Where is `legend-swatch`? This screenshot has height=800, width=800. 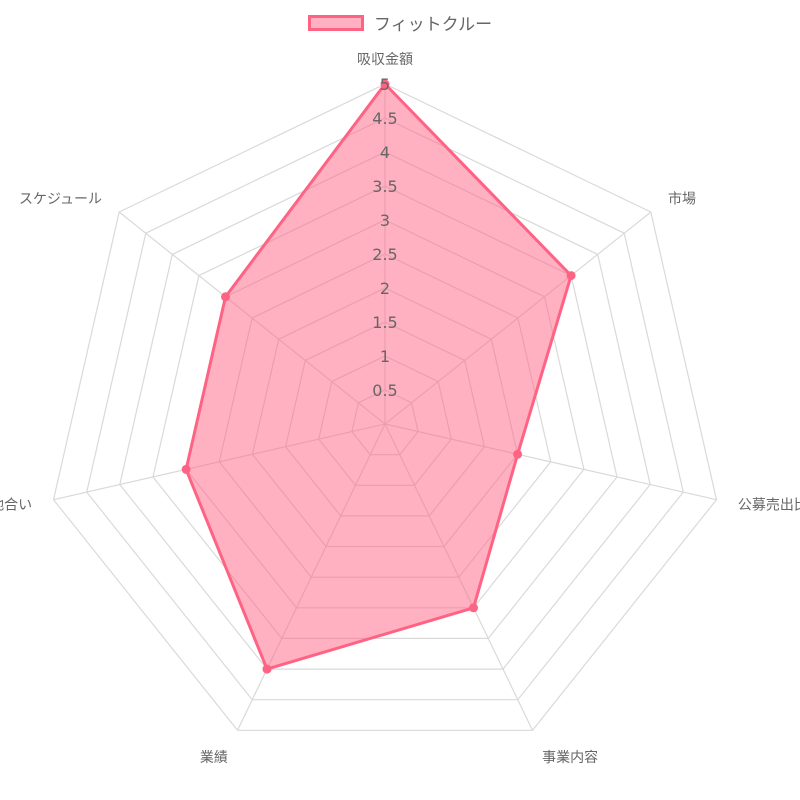 legend-swatch is located at coordinates (335, 22).